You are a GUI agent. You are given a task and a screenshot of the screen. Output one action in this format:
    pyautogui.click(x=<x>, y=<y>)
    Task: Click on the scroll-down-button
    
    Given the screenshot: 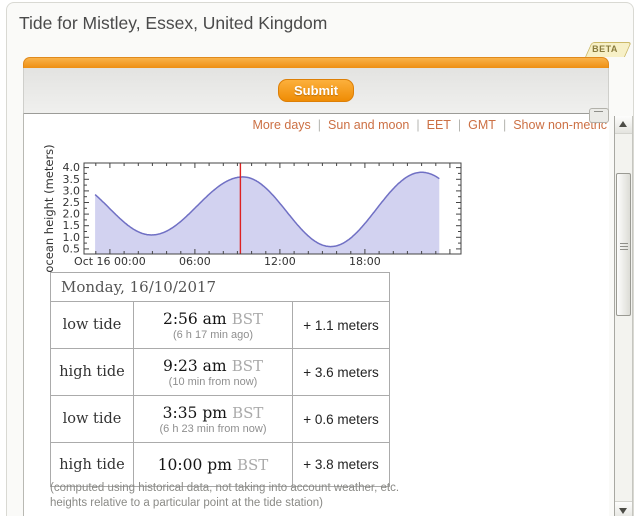 What is the action you would take?
    pyautogui.click(x=623, y=508)
    